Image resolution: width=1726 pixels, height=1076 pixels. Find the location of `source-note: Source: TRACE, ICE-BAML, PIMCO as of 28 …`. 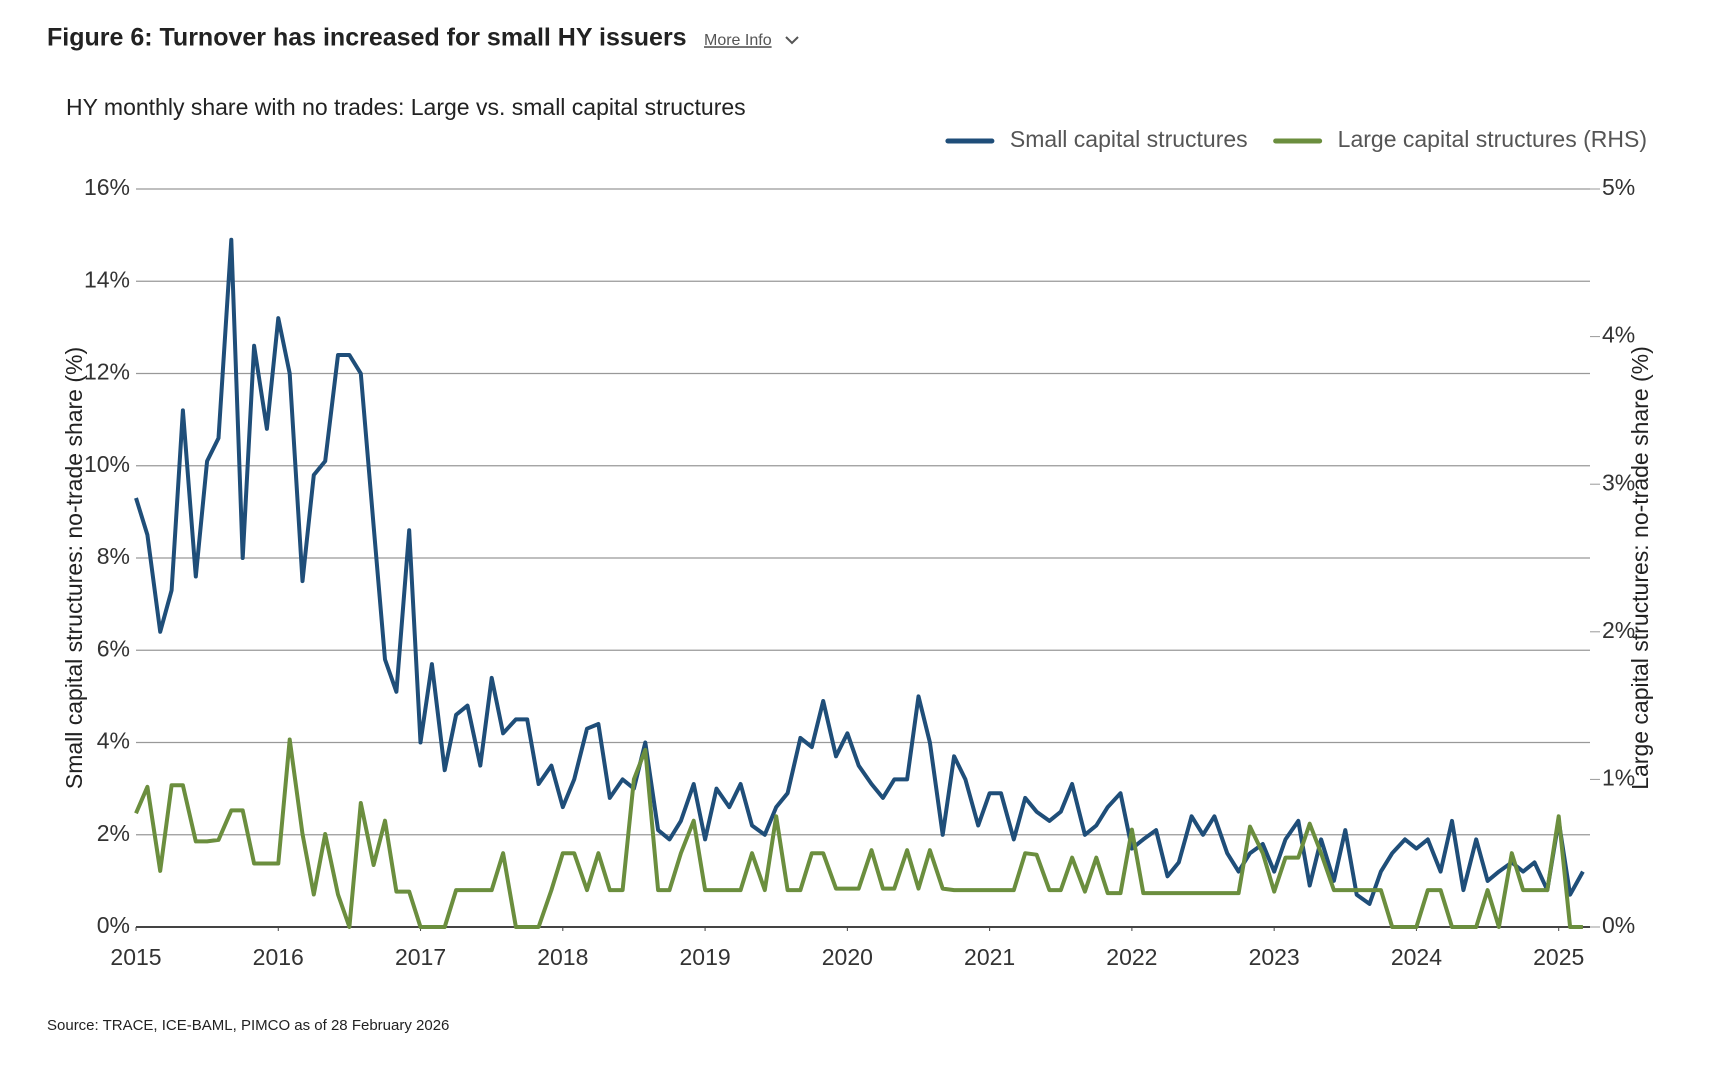

source-note: Source: TRACE, ICE-BAML, PIMCO as of 28 … is located at coordinates (248, 1025).